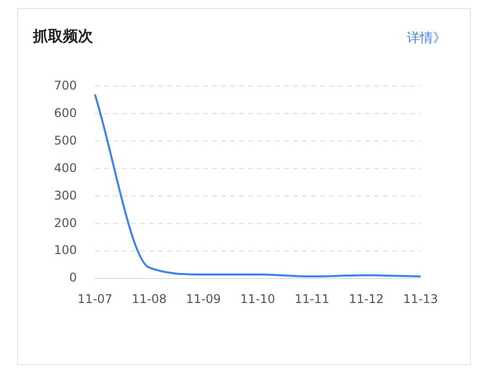 The height and width of the screenshot is (382, 488). Describe the element at coordinates (366, 299) in the screenshot. I see `x-tick-label: 11-12` at that location.